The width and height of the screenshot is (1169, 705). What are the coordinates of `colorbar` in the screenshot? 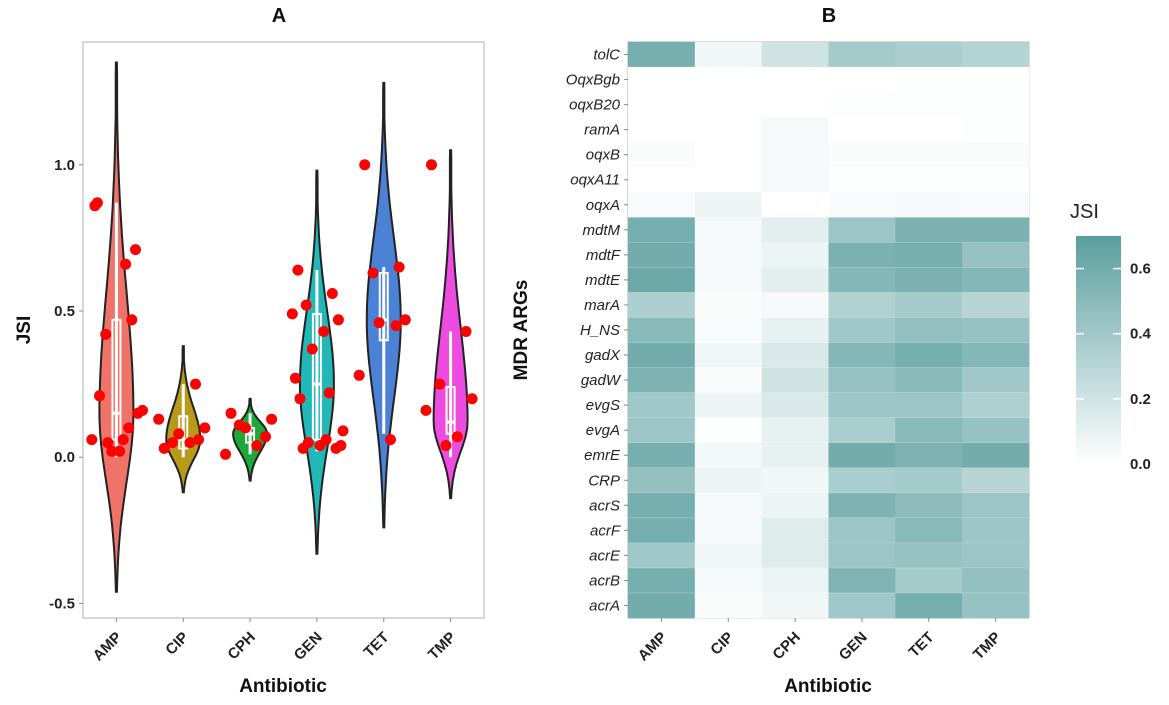 It's located at (1098, 350).